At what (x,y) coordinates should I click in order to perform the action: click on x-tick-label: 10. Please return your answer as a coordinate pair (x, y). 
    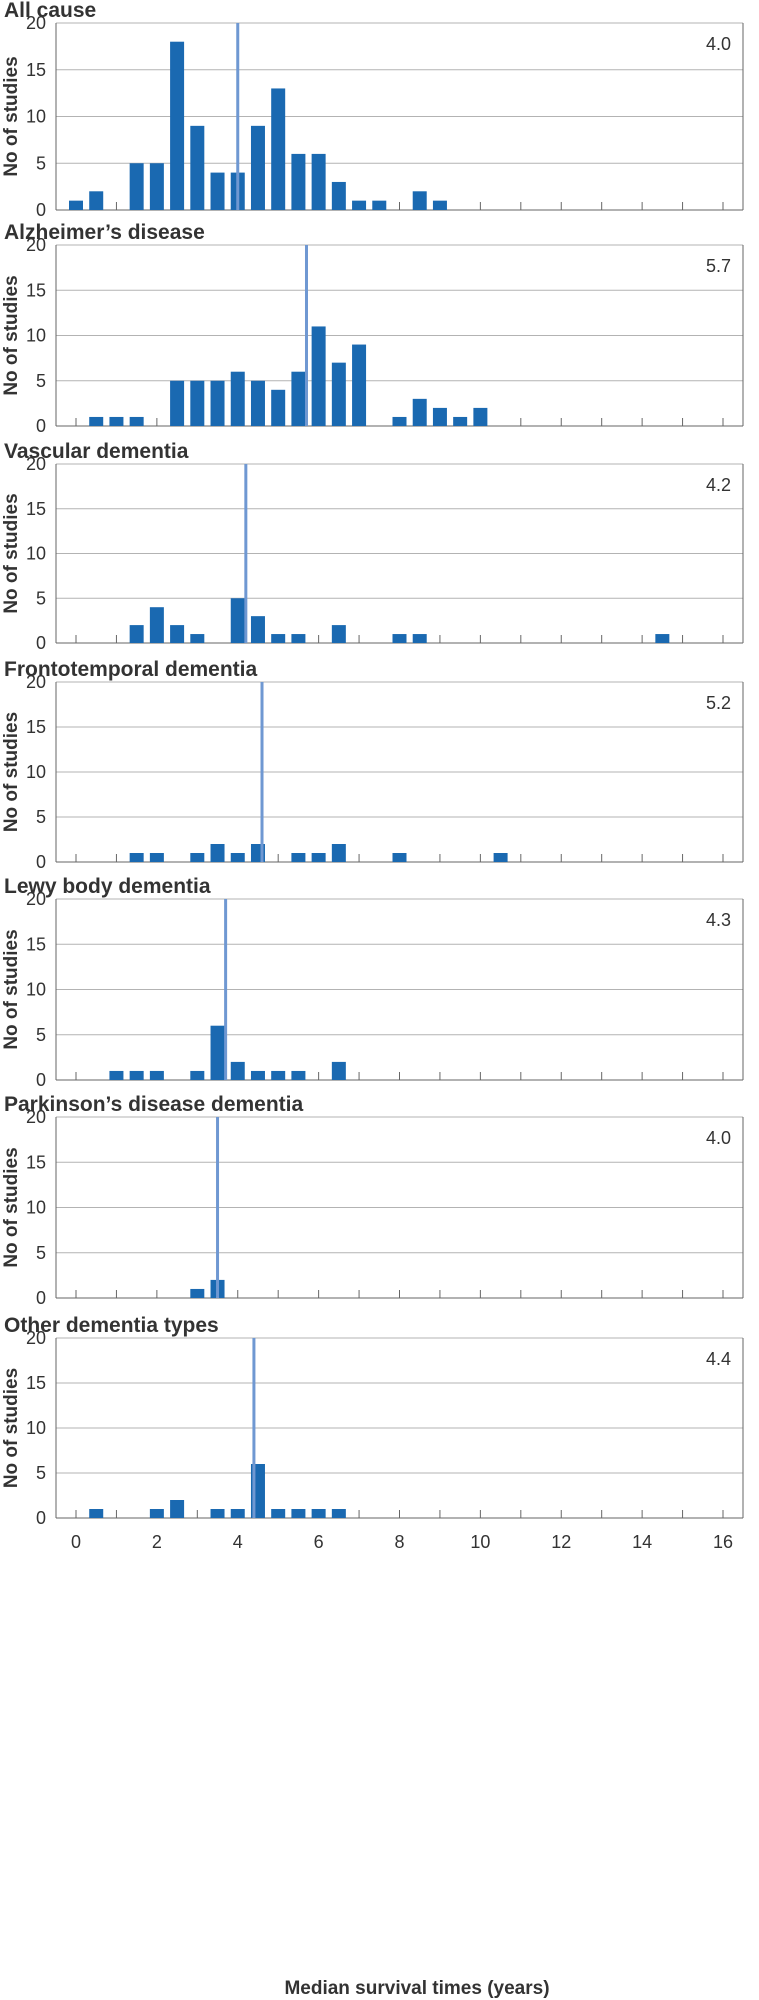
    Looking at the image, I should click on (480, 1542).